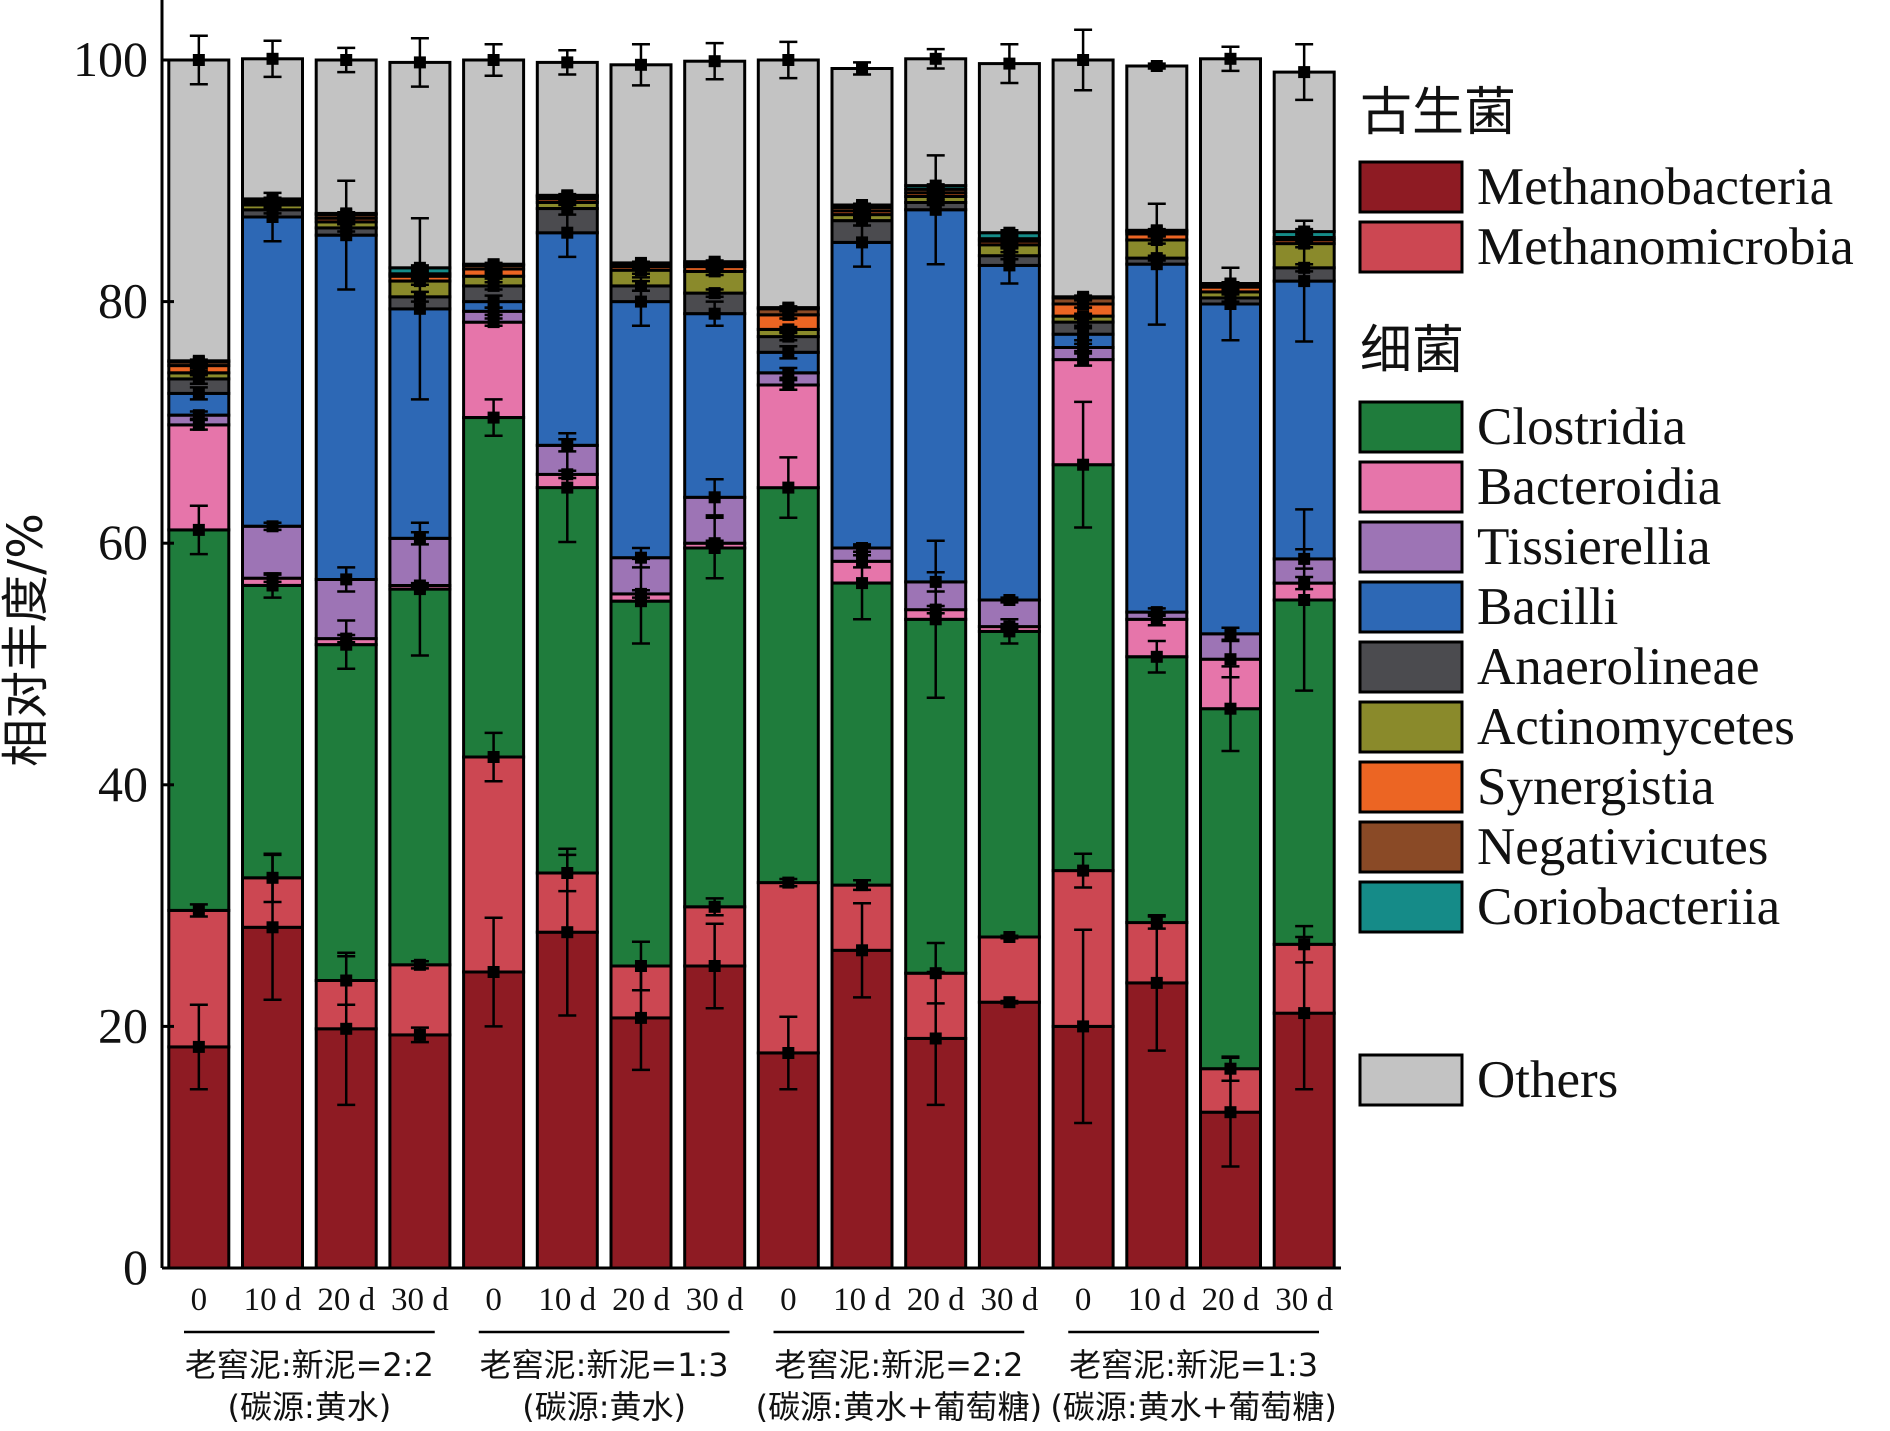 The height and width of the screenshot is (1431, 1890). What do you see at coordinates (123, 301) in the screenshot?
I see `y-tick-label-4: 80` at bounding box center [123, 301].